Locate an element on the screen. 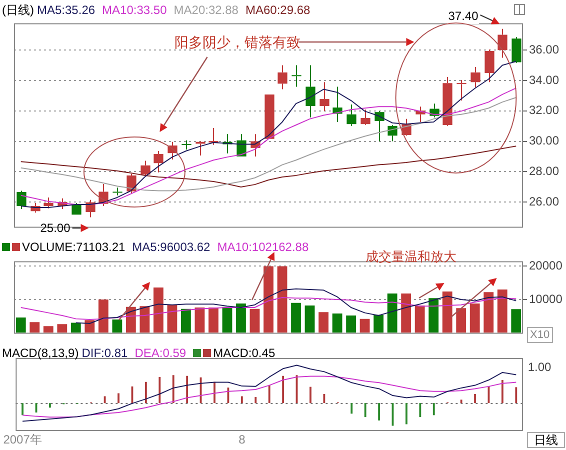 The width and height of the screenshot is (566, 450). x-tick-label: 8 is located at coordinates (242, 439).